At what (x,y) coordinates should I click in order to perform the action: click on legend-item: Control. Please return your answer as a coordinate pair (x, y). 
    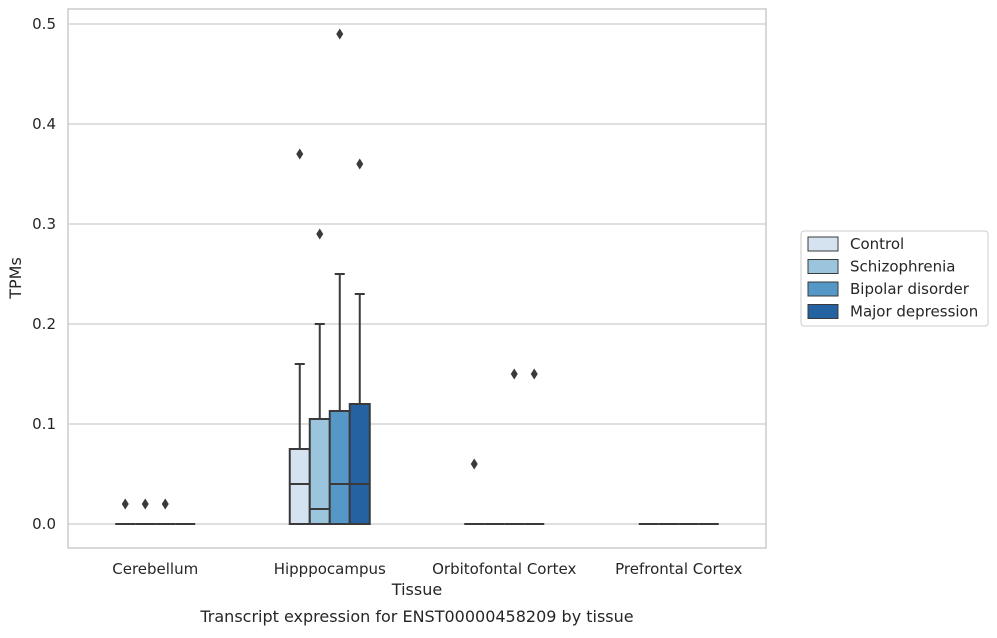
    Looking at the image, I should click on (855, 244).